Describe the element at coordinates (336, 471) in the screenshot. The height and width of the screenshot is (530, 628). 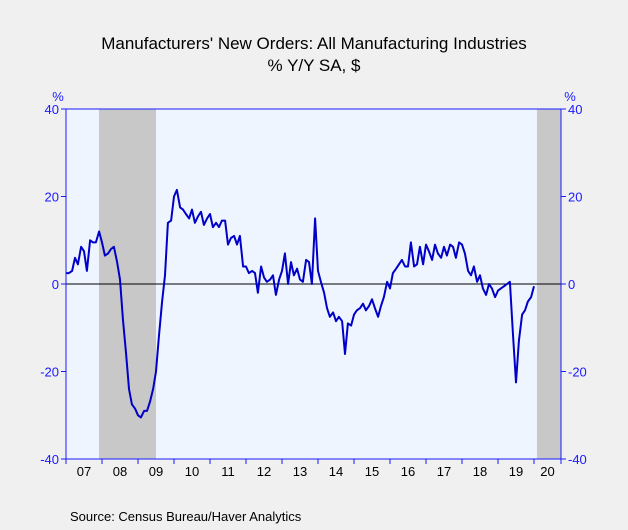
I see `x-tick-label: 14` at that location.